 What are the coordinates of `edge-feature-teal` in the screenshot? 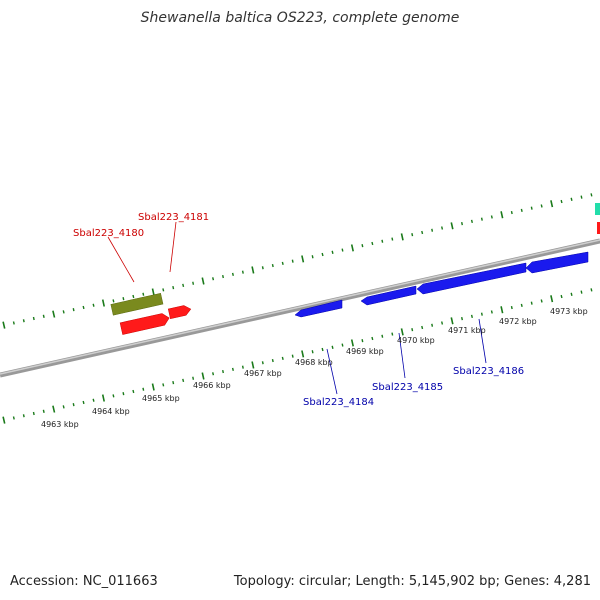 It's located at (597, 209).